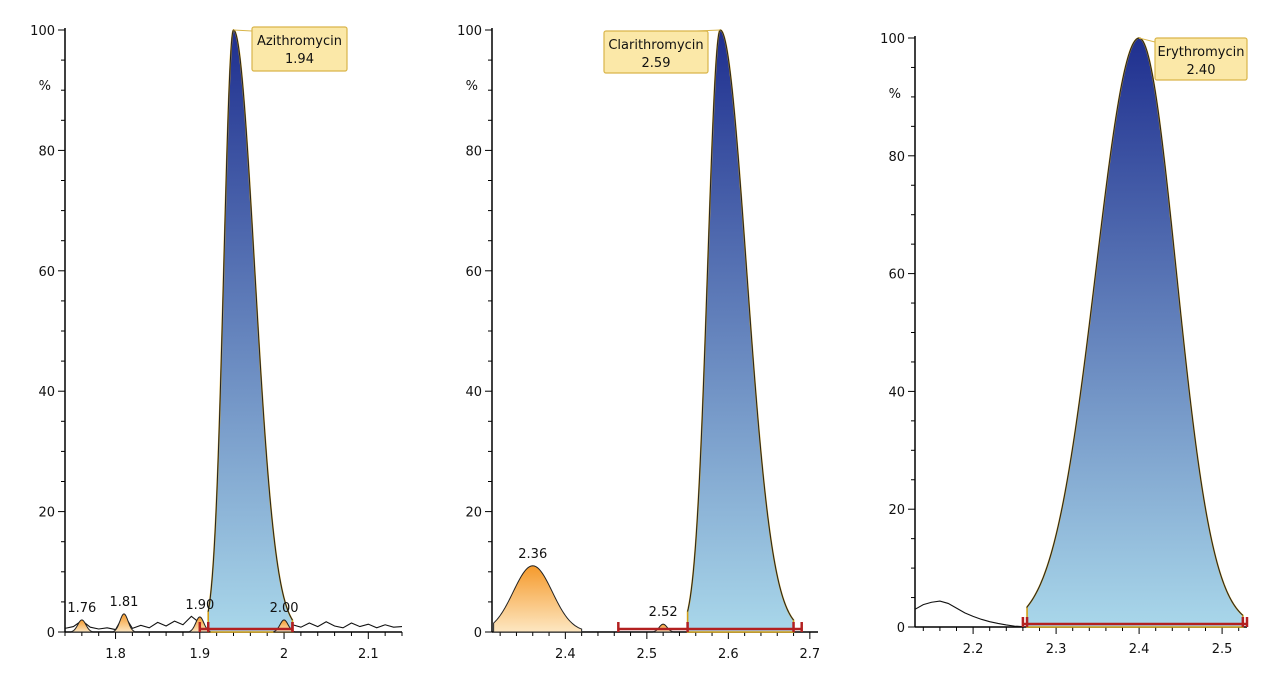 The height and width of the screenshot is (691, 1280). Describe the element at coordinates (973, 649) in the screenshot. I see `x-tick-label: 2.2` at that location.